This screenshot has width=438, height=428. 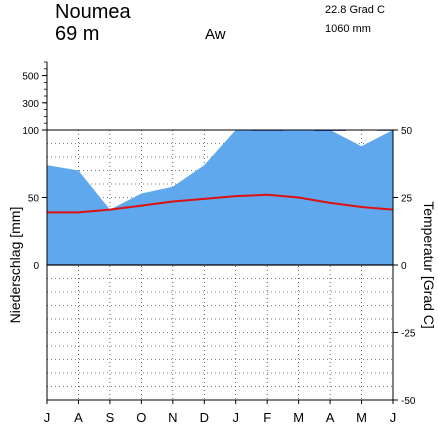 What do you see at coordinates (34, 199) in the screenshot?
I see `precip-tick-label: 50` at bounding box center [34, 199].